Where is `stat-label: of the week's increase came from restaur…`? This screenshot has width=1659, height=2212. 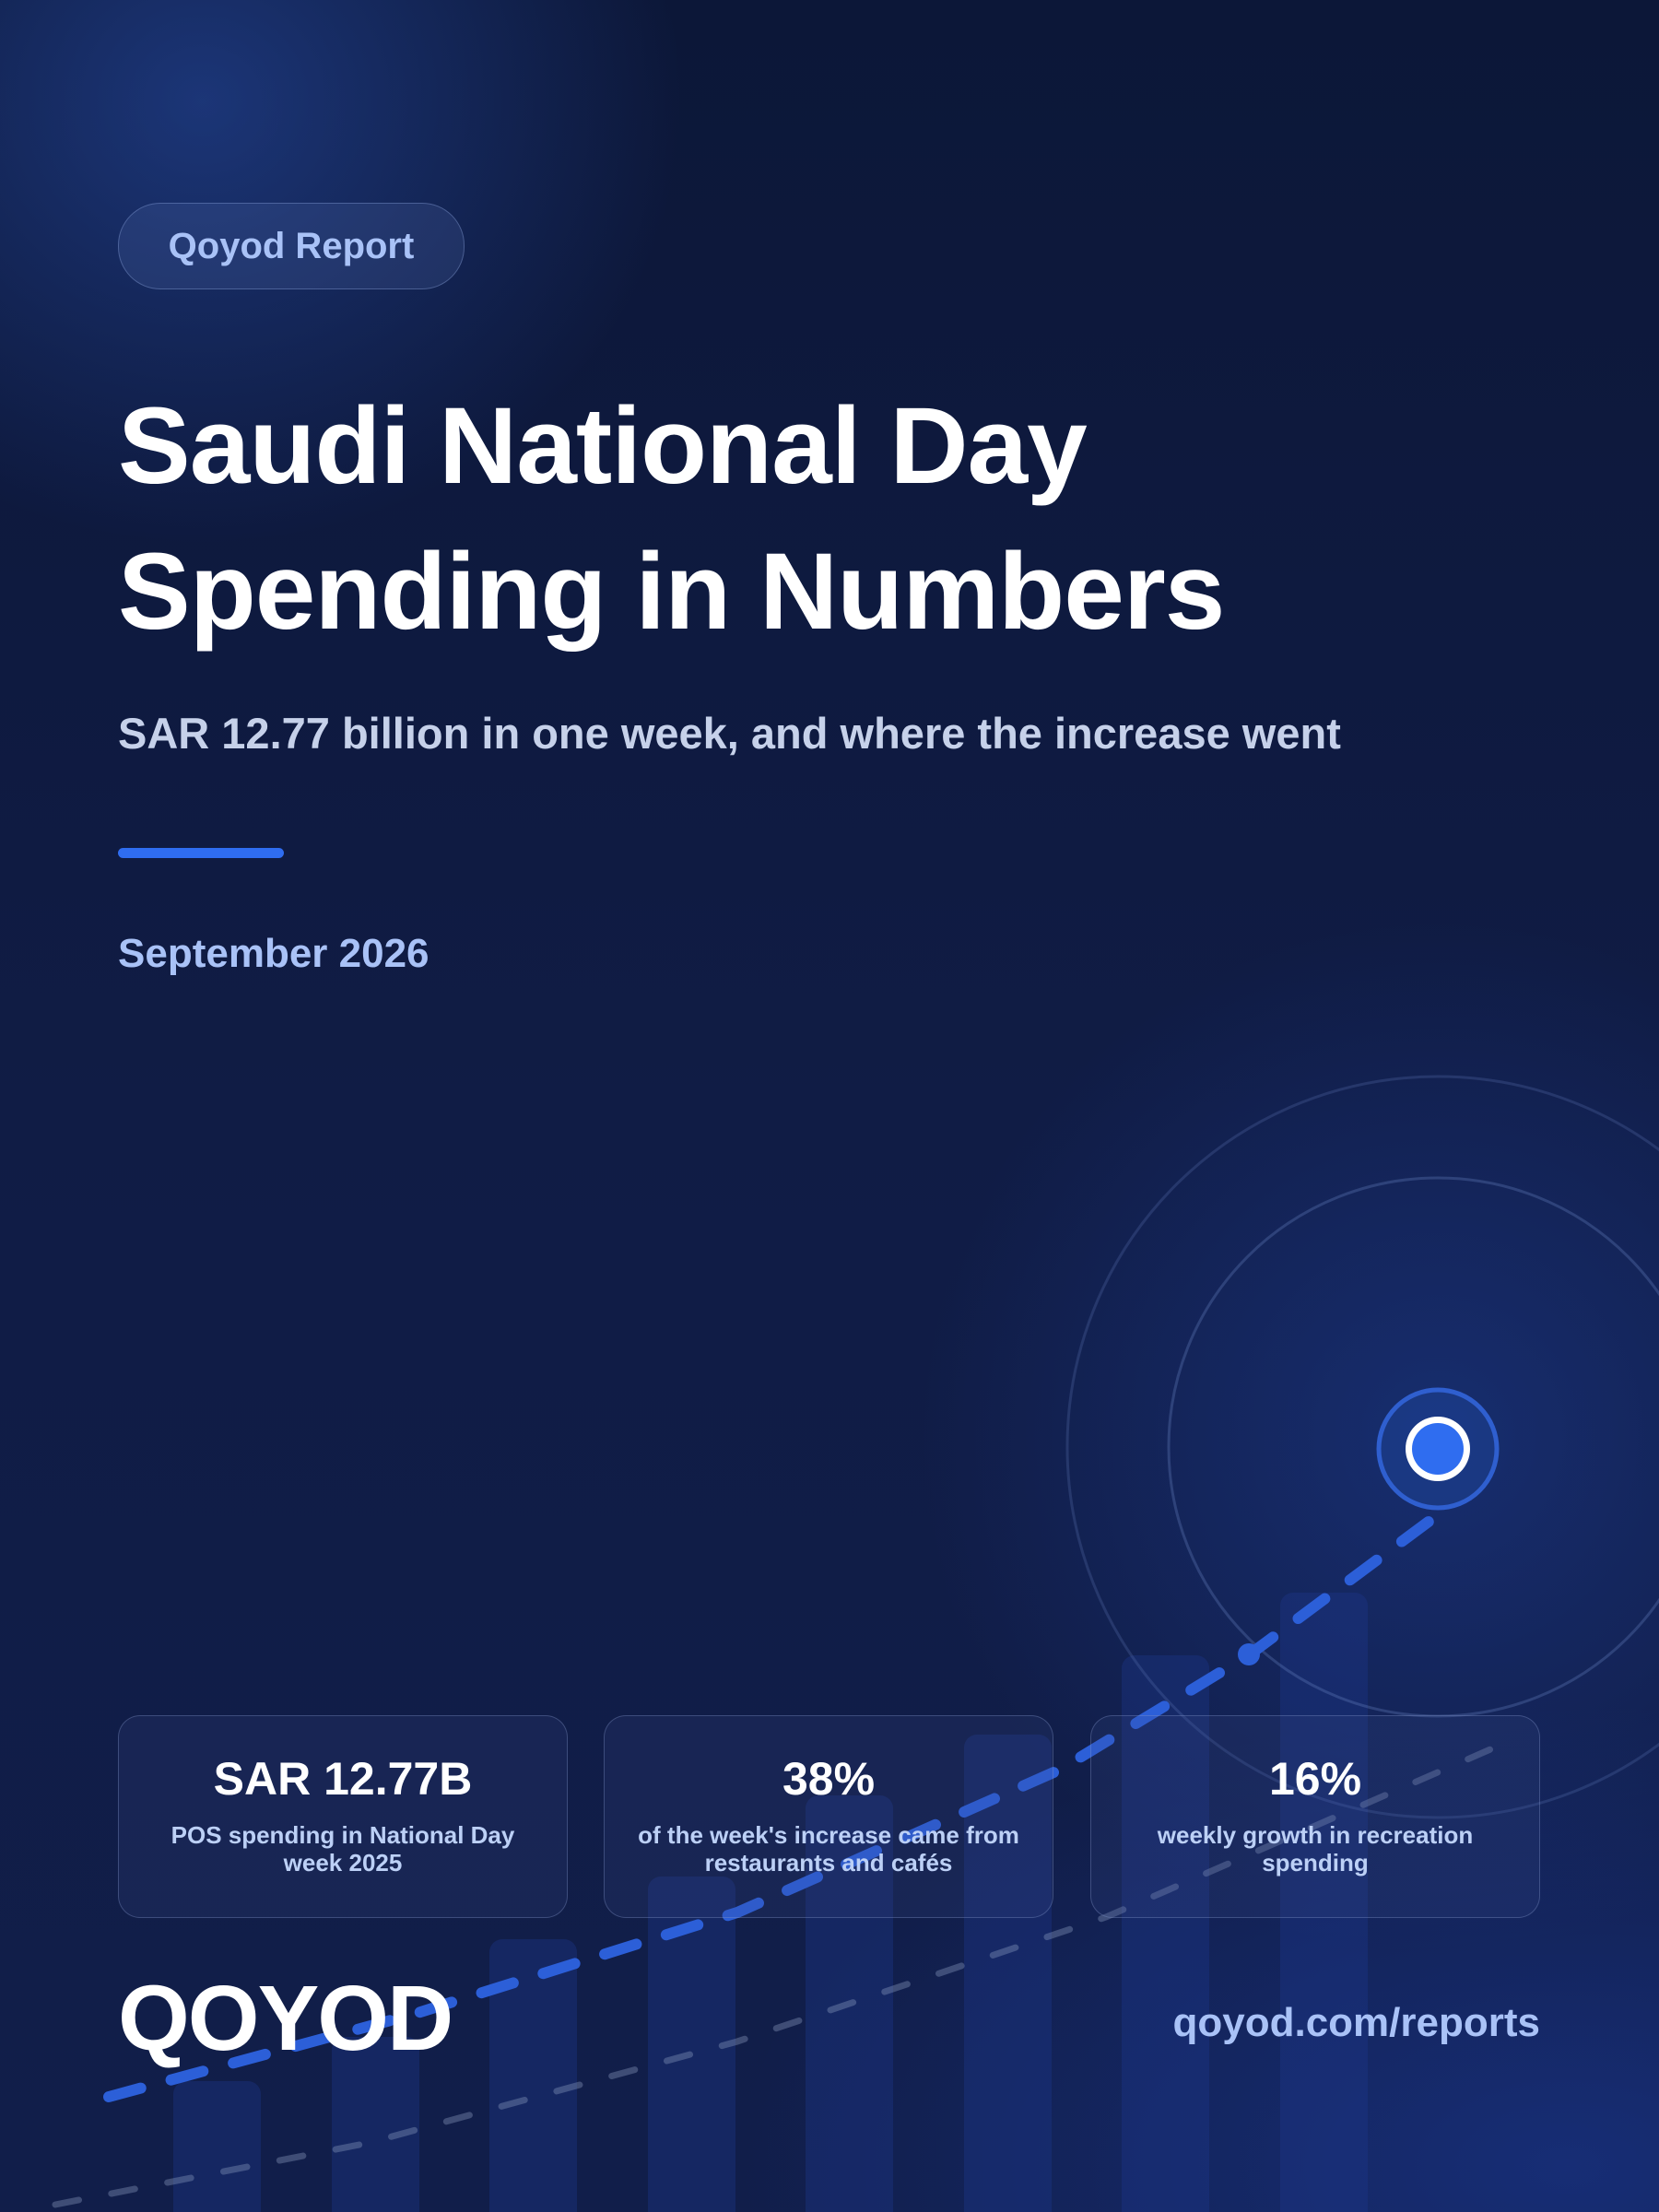 stat-label: of the week's increase came from restaur… is located at coordinates (828, 1849).